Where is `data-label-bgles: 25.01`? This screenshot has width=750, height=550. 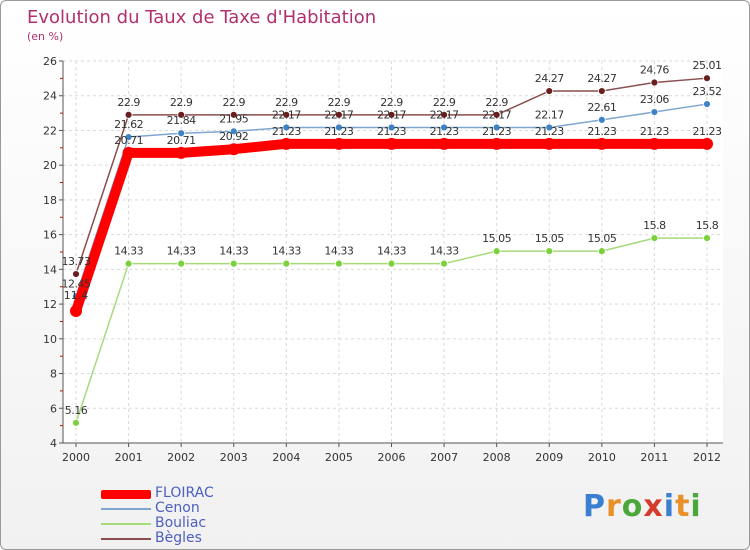
data-label-bgles: 25.01 is located at coordinates (707, 65).